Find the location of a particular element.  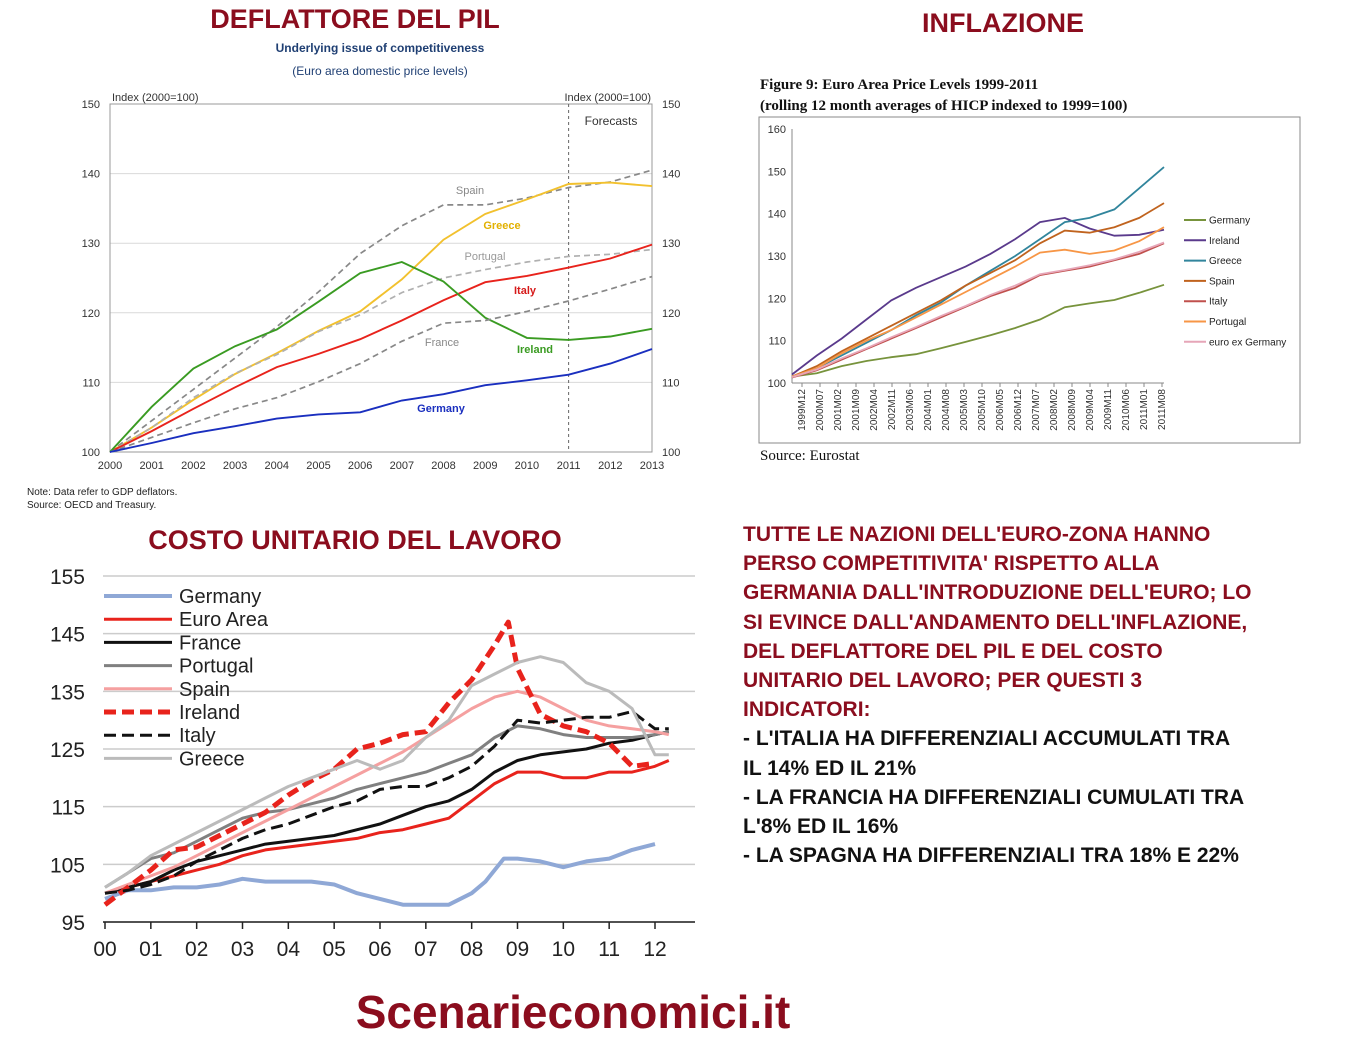

x-tick-label: 2001 is located at coordinates (151, 466).